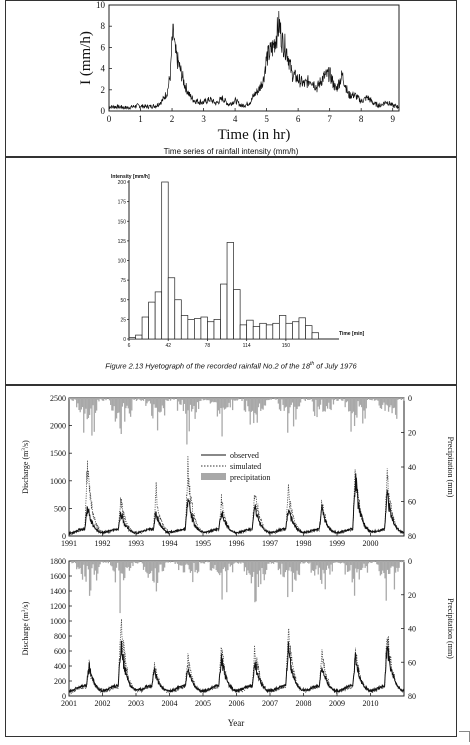 The height and width of the screenshot is (745, 470). What do you see at coordinates (136, 703) in the screenshot?
I see `x-tick-label: 2003` at bounding box center [136, 703].